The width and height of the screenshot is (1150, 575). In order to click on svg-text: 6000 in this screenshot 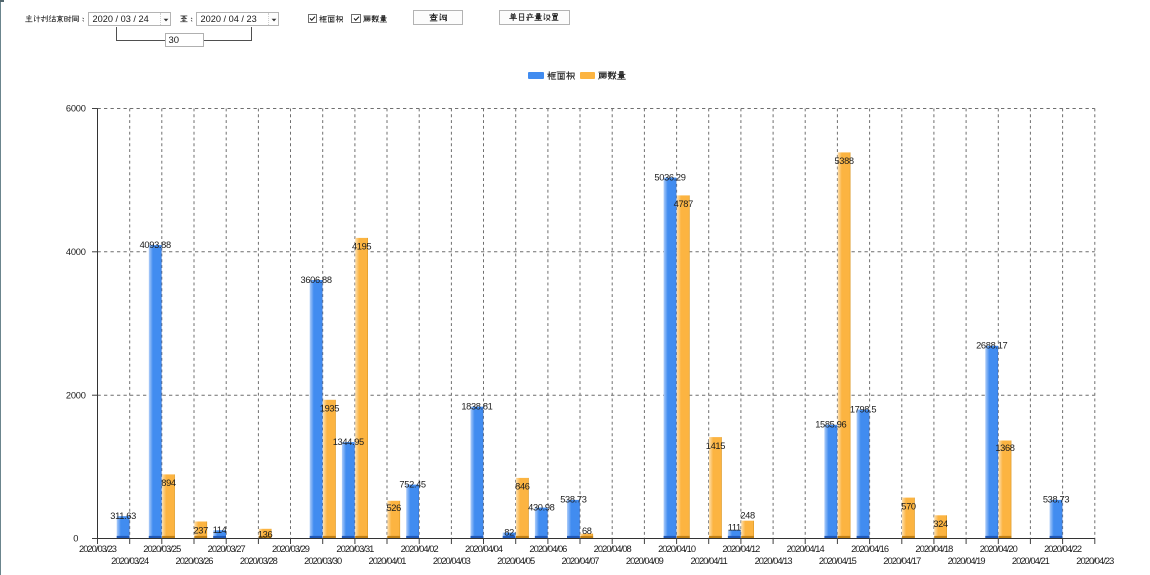, I will do `click(76, 109)`.